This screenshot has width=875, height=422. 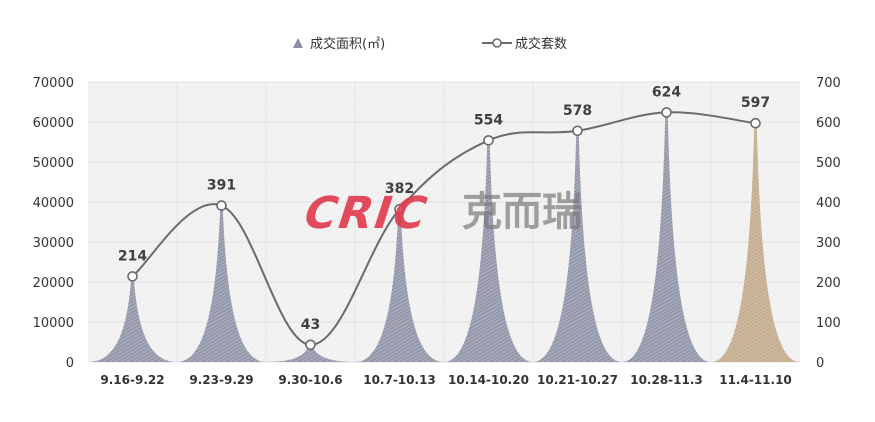 I want to click on data-label: 554, so click(x=488, y=120).